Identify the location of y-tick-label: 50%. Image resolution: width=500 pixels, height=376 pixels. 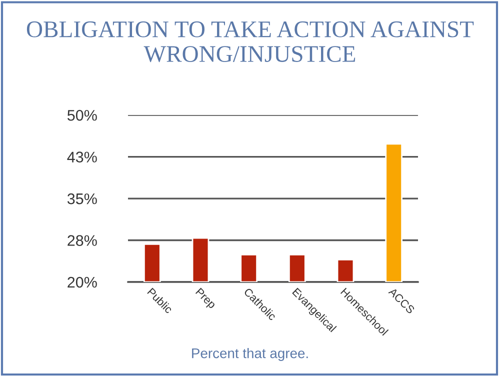
(82, 115).